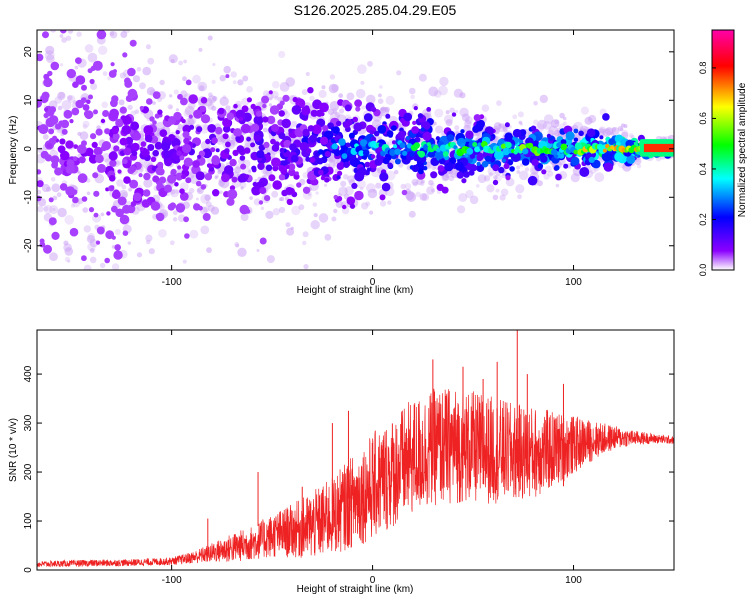  I want to click on x-tick-label: 0, so click(373, 580).